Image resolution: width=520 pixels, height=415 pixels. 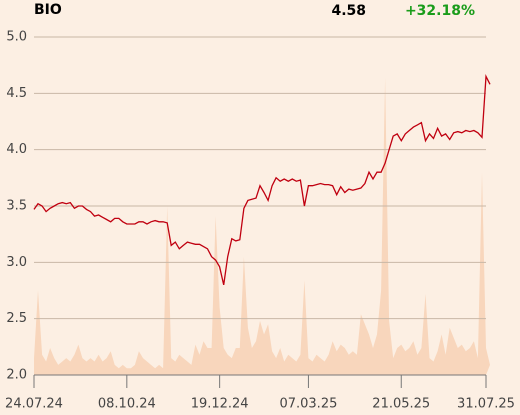 What do you see at coordinates (16, 262) in the screenshot?
I see `y-tick-label: 3.0` at bounding box center [16, 262].